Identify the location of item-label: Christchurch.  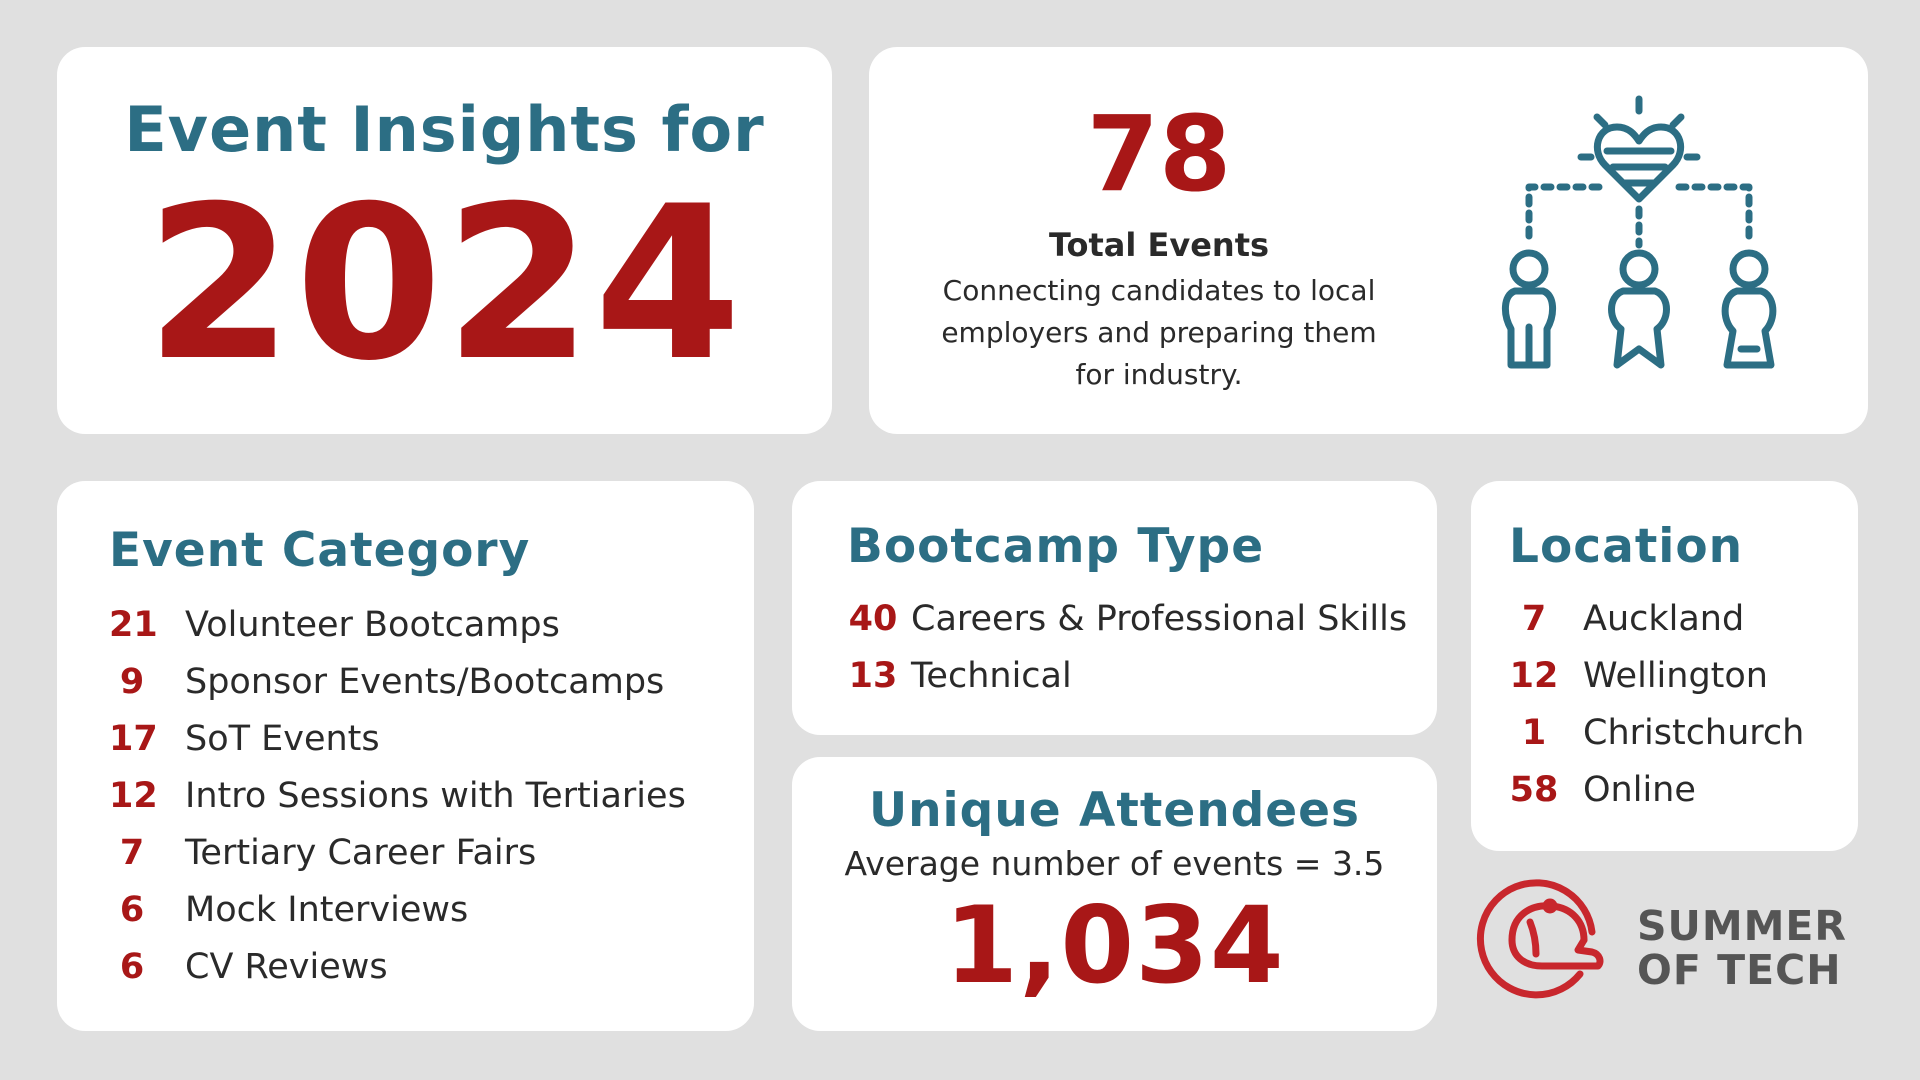
(1694, 732).